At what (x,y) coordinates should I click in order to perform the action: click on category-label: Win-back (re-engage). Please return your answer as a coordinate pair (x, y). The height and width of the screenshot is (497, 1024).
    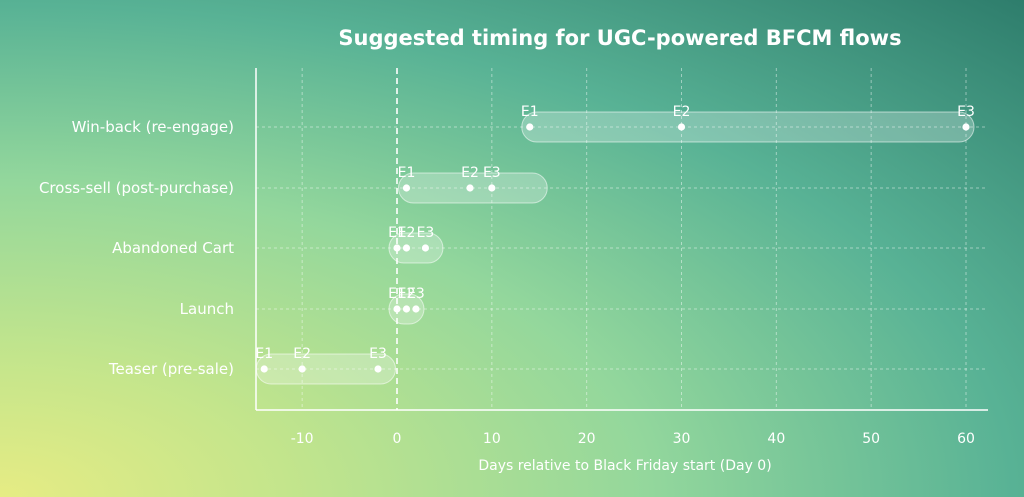
    Looking at the image, I should click on (153, 127).